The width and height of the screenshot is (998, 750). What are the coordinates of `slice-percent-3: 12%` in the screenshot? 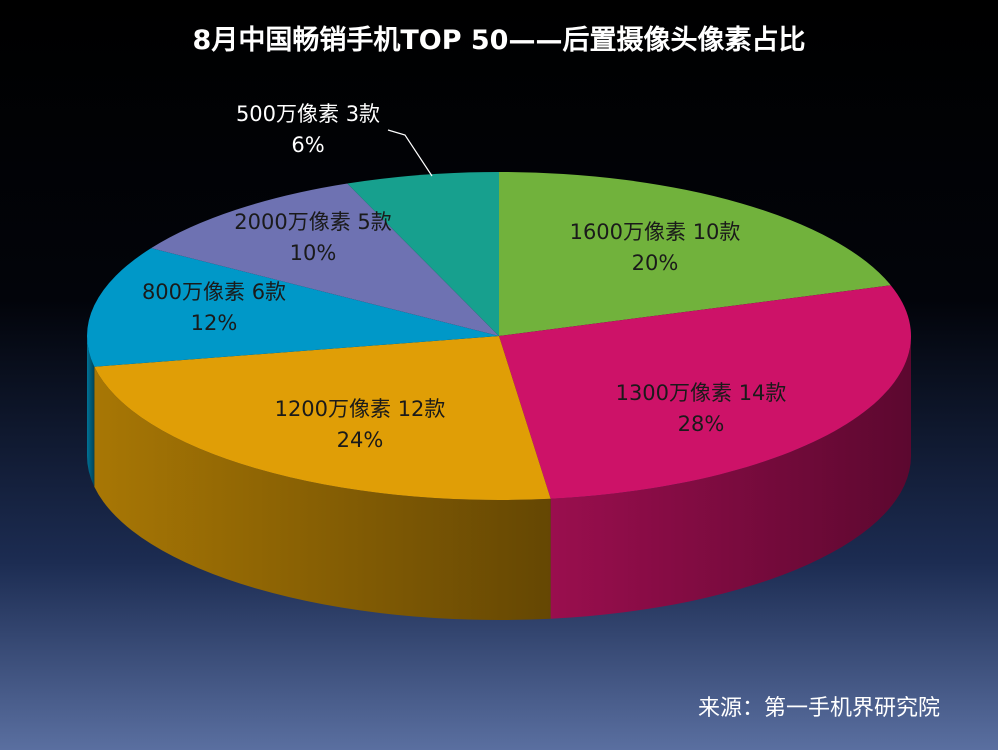 It's located at (214, 323).